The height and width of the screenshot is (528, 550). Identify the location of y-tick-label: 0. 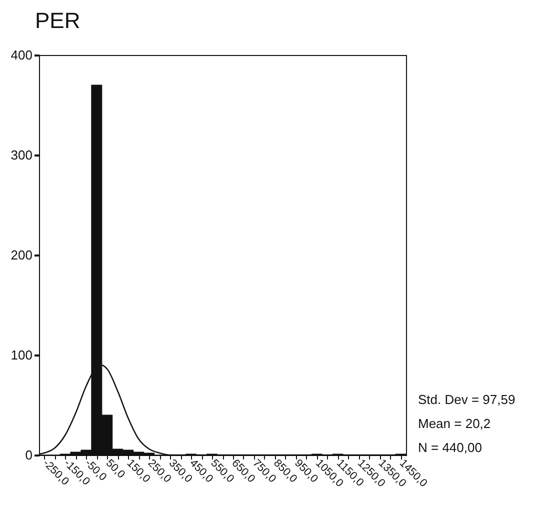
(28, 455).